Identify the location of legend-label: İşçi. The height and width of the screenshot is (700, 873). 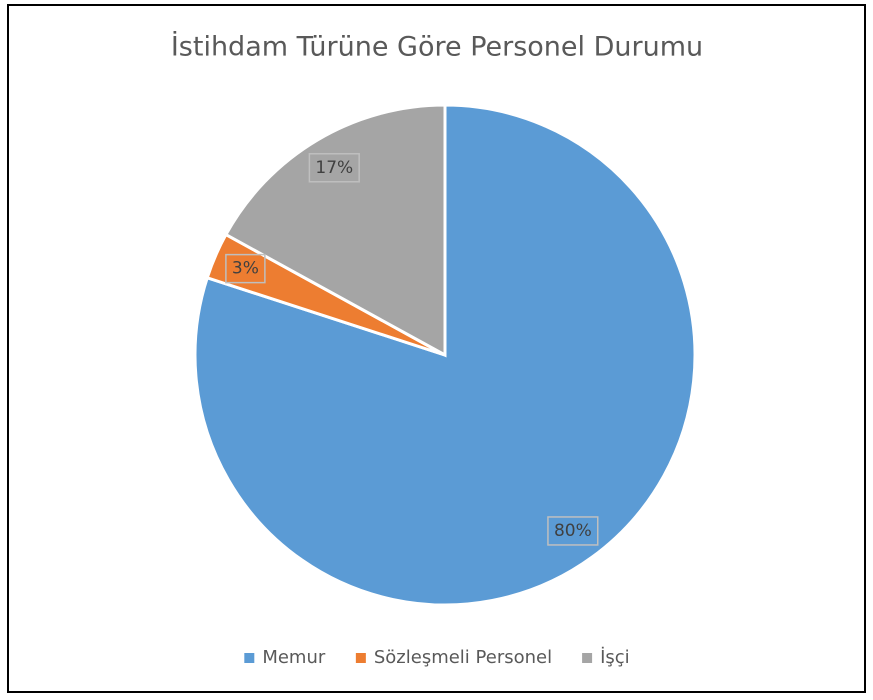
(615, 657).